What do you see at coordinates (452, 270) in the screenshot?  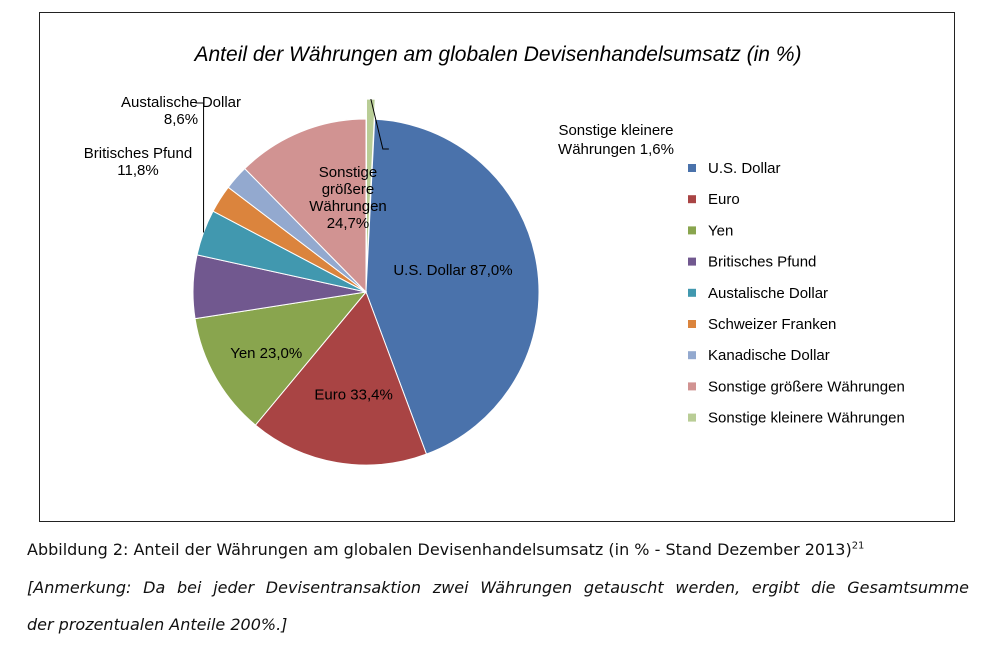 I see `data-label-us-dollar: U.S. Dollar 87,0%` at bounding box center [452, 270].